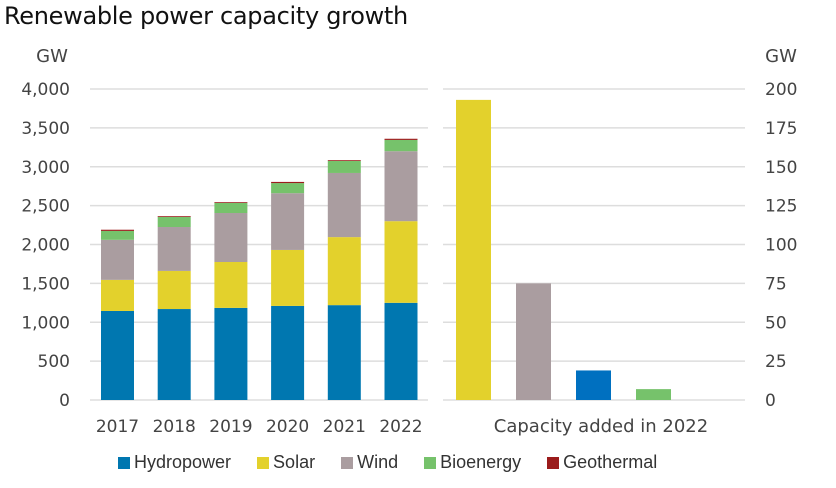  Describe the element at coordinates (776, 284) in the screenshot. I see `y-tick-label: 75` at that location.